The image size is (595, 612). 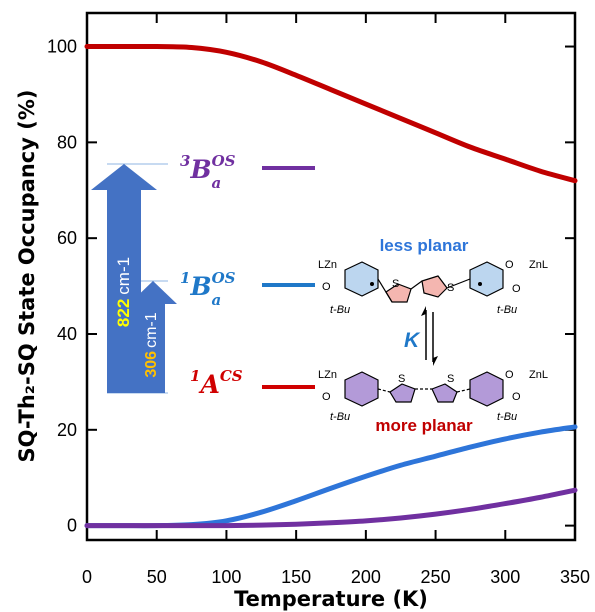 I want to click on x-tick-label: 0, so click(x=87, y=577).